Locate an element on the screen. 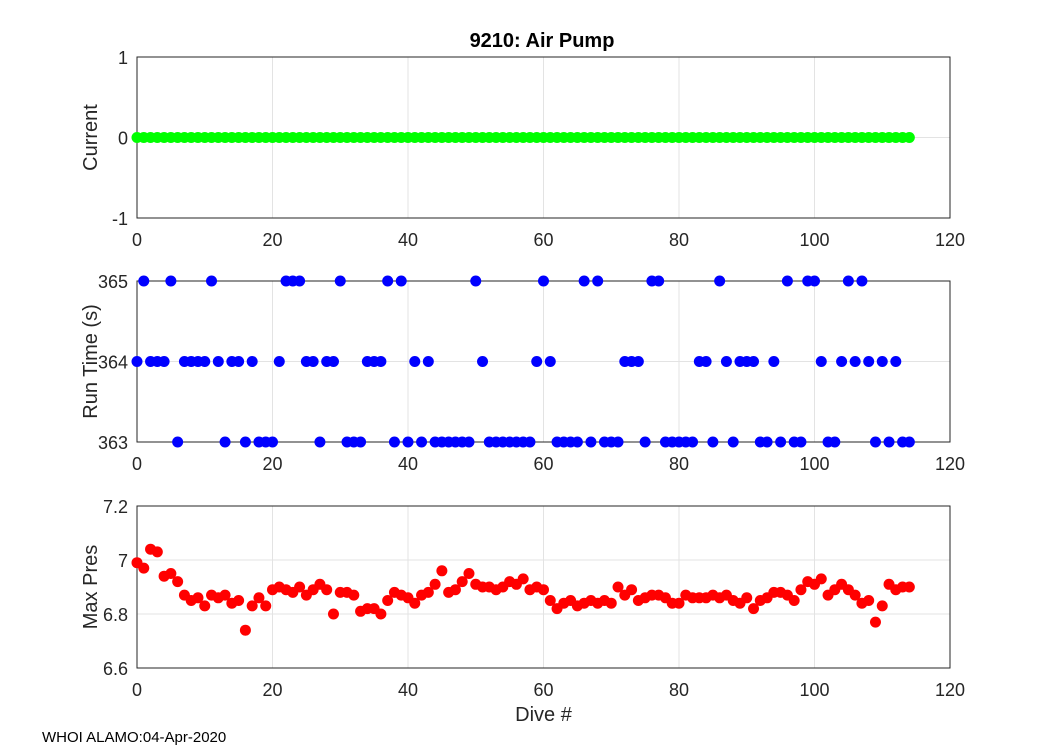 Image resolution: width=1050 pixels, height=750 pixels. y-tick-label: 0 is located at coordinates (123, 139).